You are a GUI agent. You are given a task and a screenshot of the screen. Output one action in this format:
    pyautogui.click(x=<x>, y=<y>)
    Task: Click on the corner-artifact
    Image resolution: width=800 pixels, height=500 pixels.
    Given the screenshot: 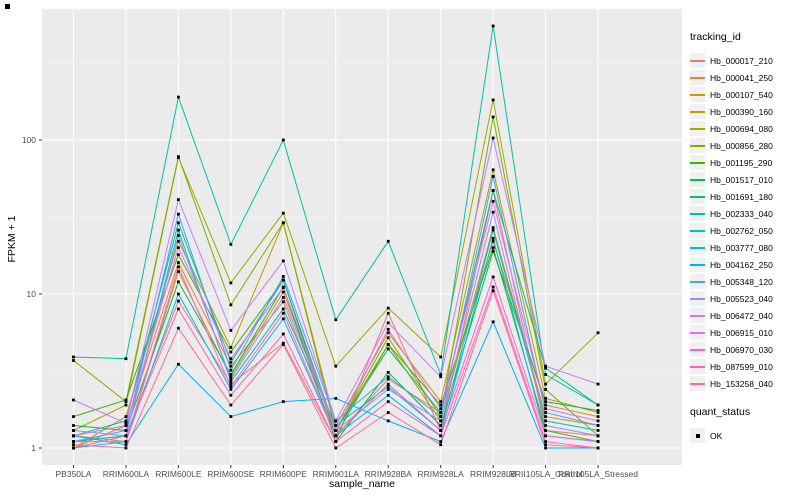 What is the action you would take?
    pyautogui.click(x=7, y=6)
    